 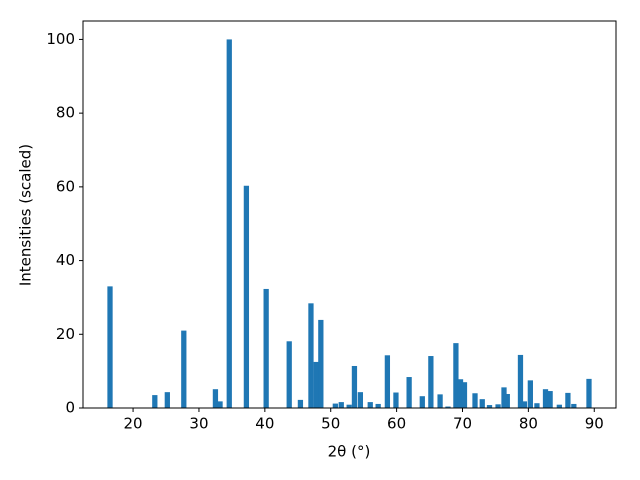 What do you see at coordinates (65, 334) in the screenshot?
I see `y-tick-label: 20` at bounding box center [65, 334].